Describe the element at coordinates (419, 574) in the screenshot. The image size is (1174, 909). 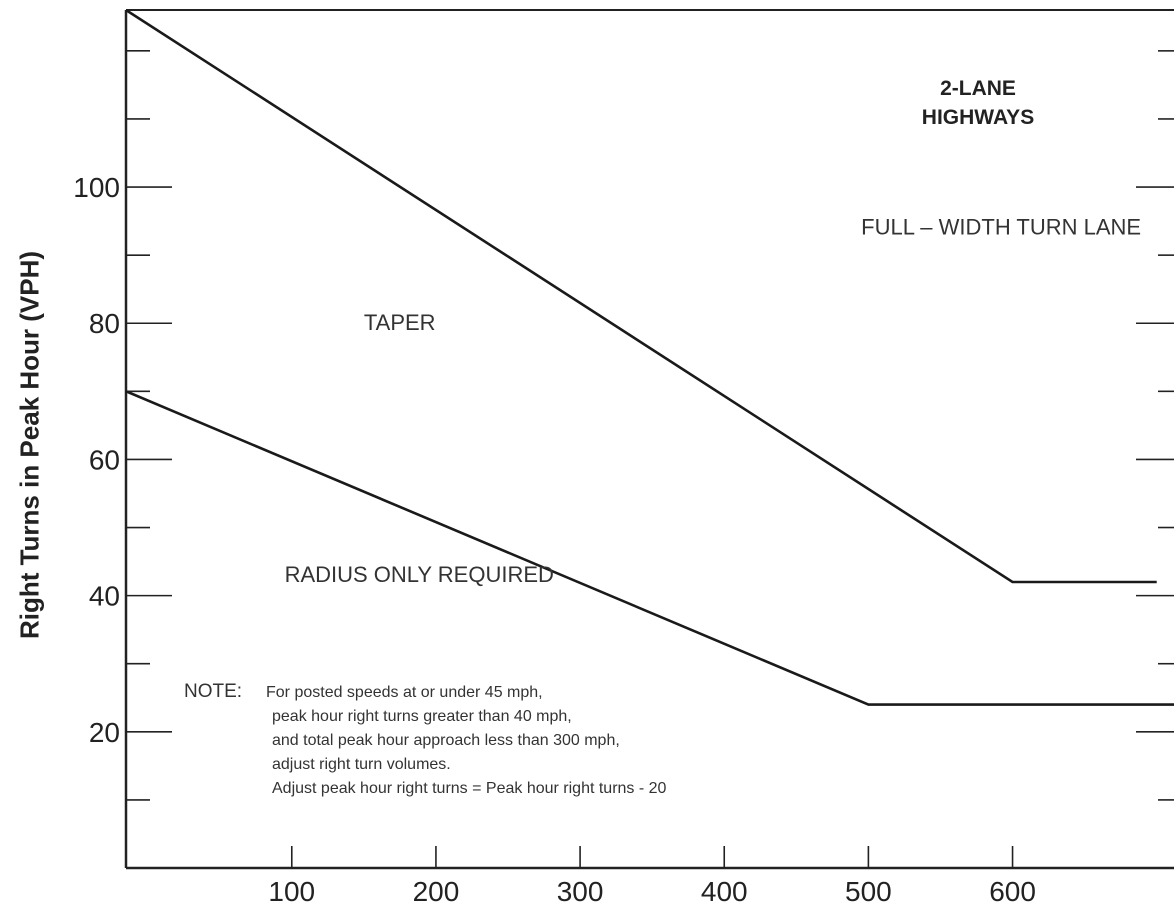
I see `region-label: RADIUS ONLY REQUIRED` at that location.